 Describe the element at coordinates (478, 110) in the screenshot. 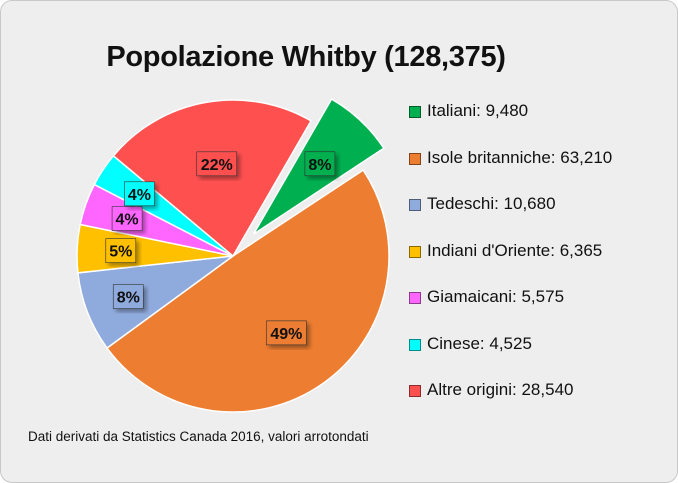

I see `legend-label: Italiani: 9,480` at that location.